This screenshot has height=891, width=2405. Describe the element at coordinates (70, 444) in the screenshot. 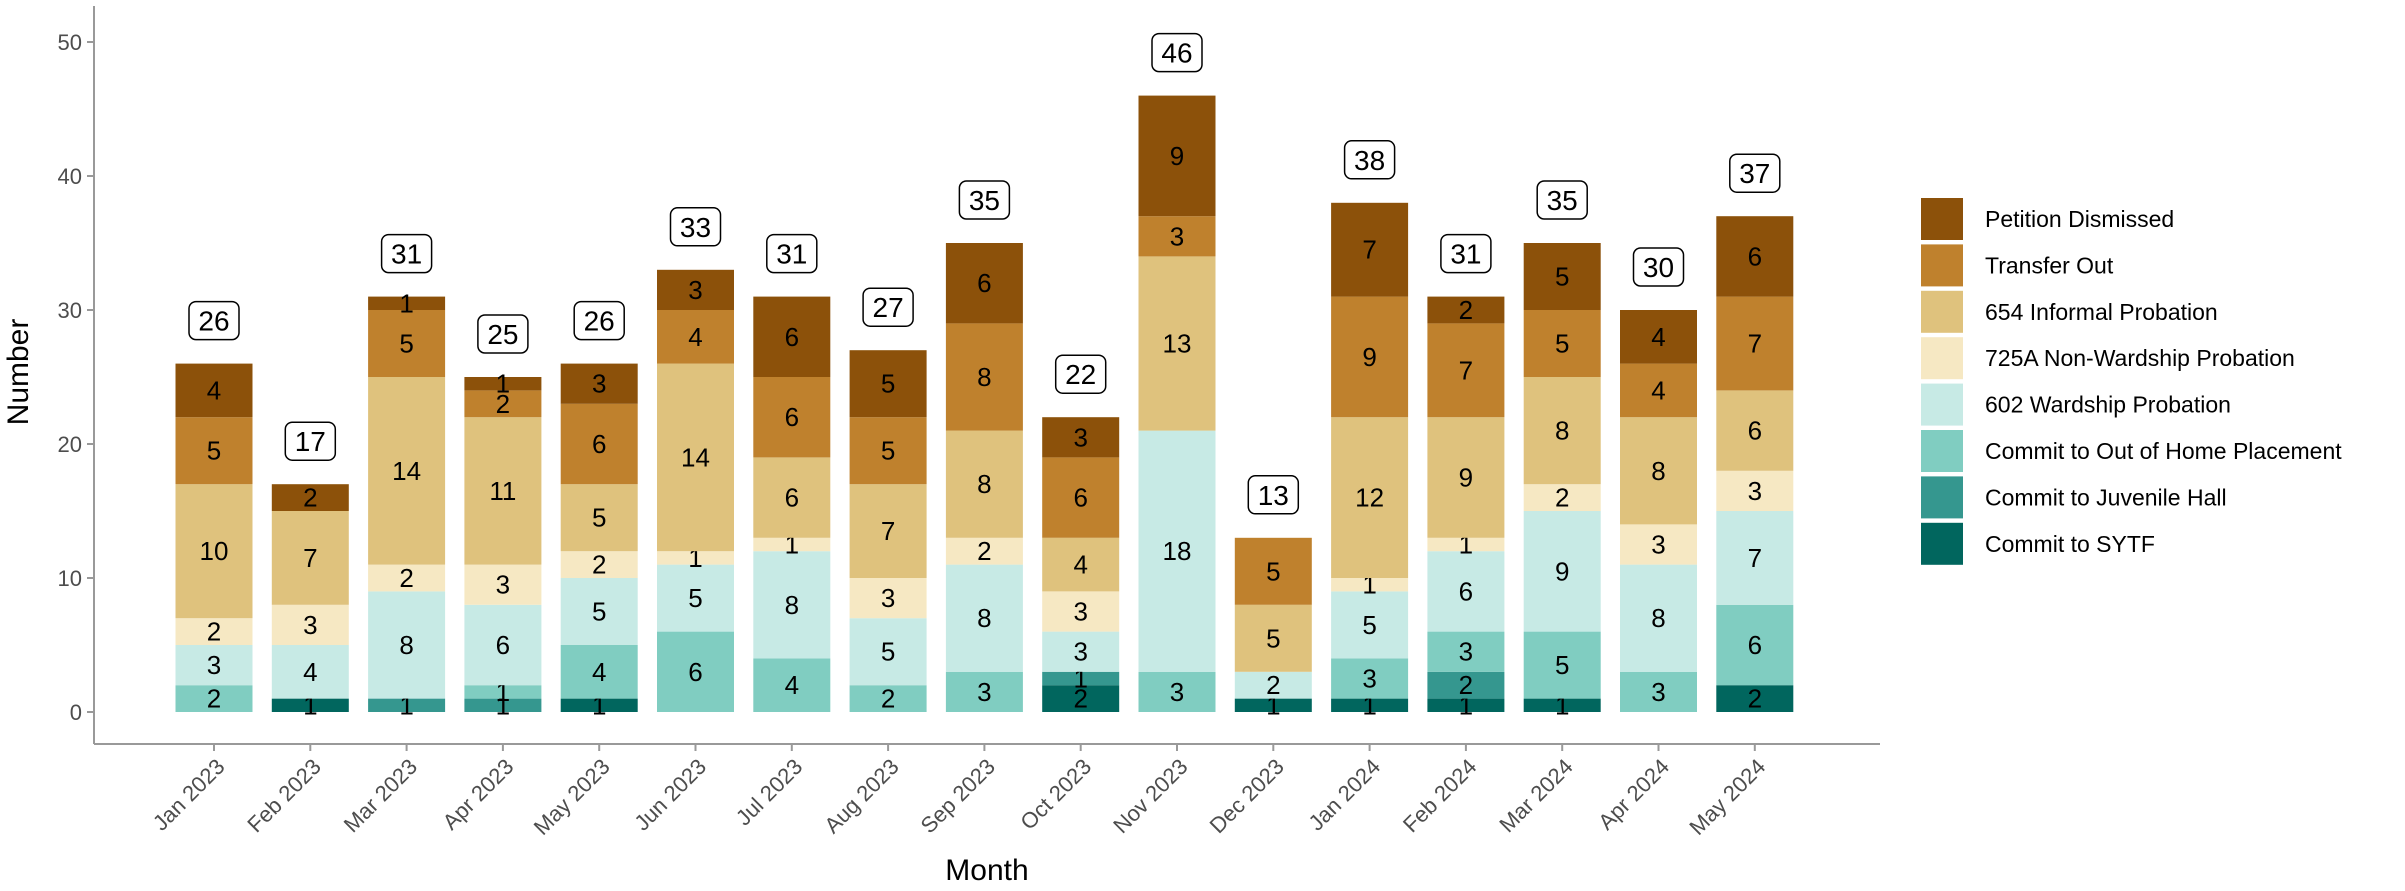

I see `y-tick-label: 20` at that location.